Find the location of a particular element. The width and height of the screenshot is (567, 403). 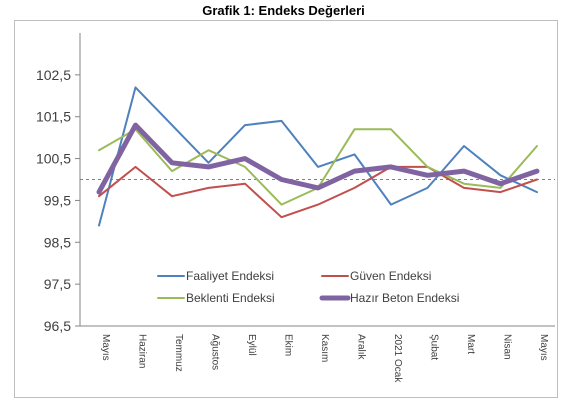

x-tick-label: Eylül is located at coordinates (251, 345).